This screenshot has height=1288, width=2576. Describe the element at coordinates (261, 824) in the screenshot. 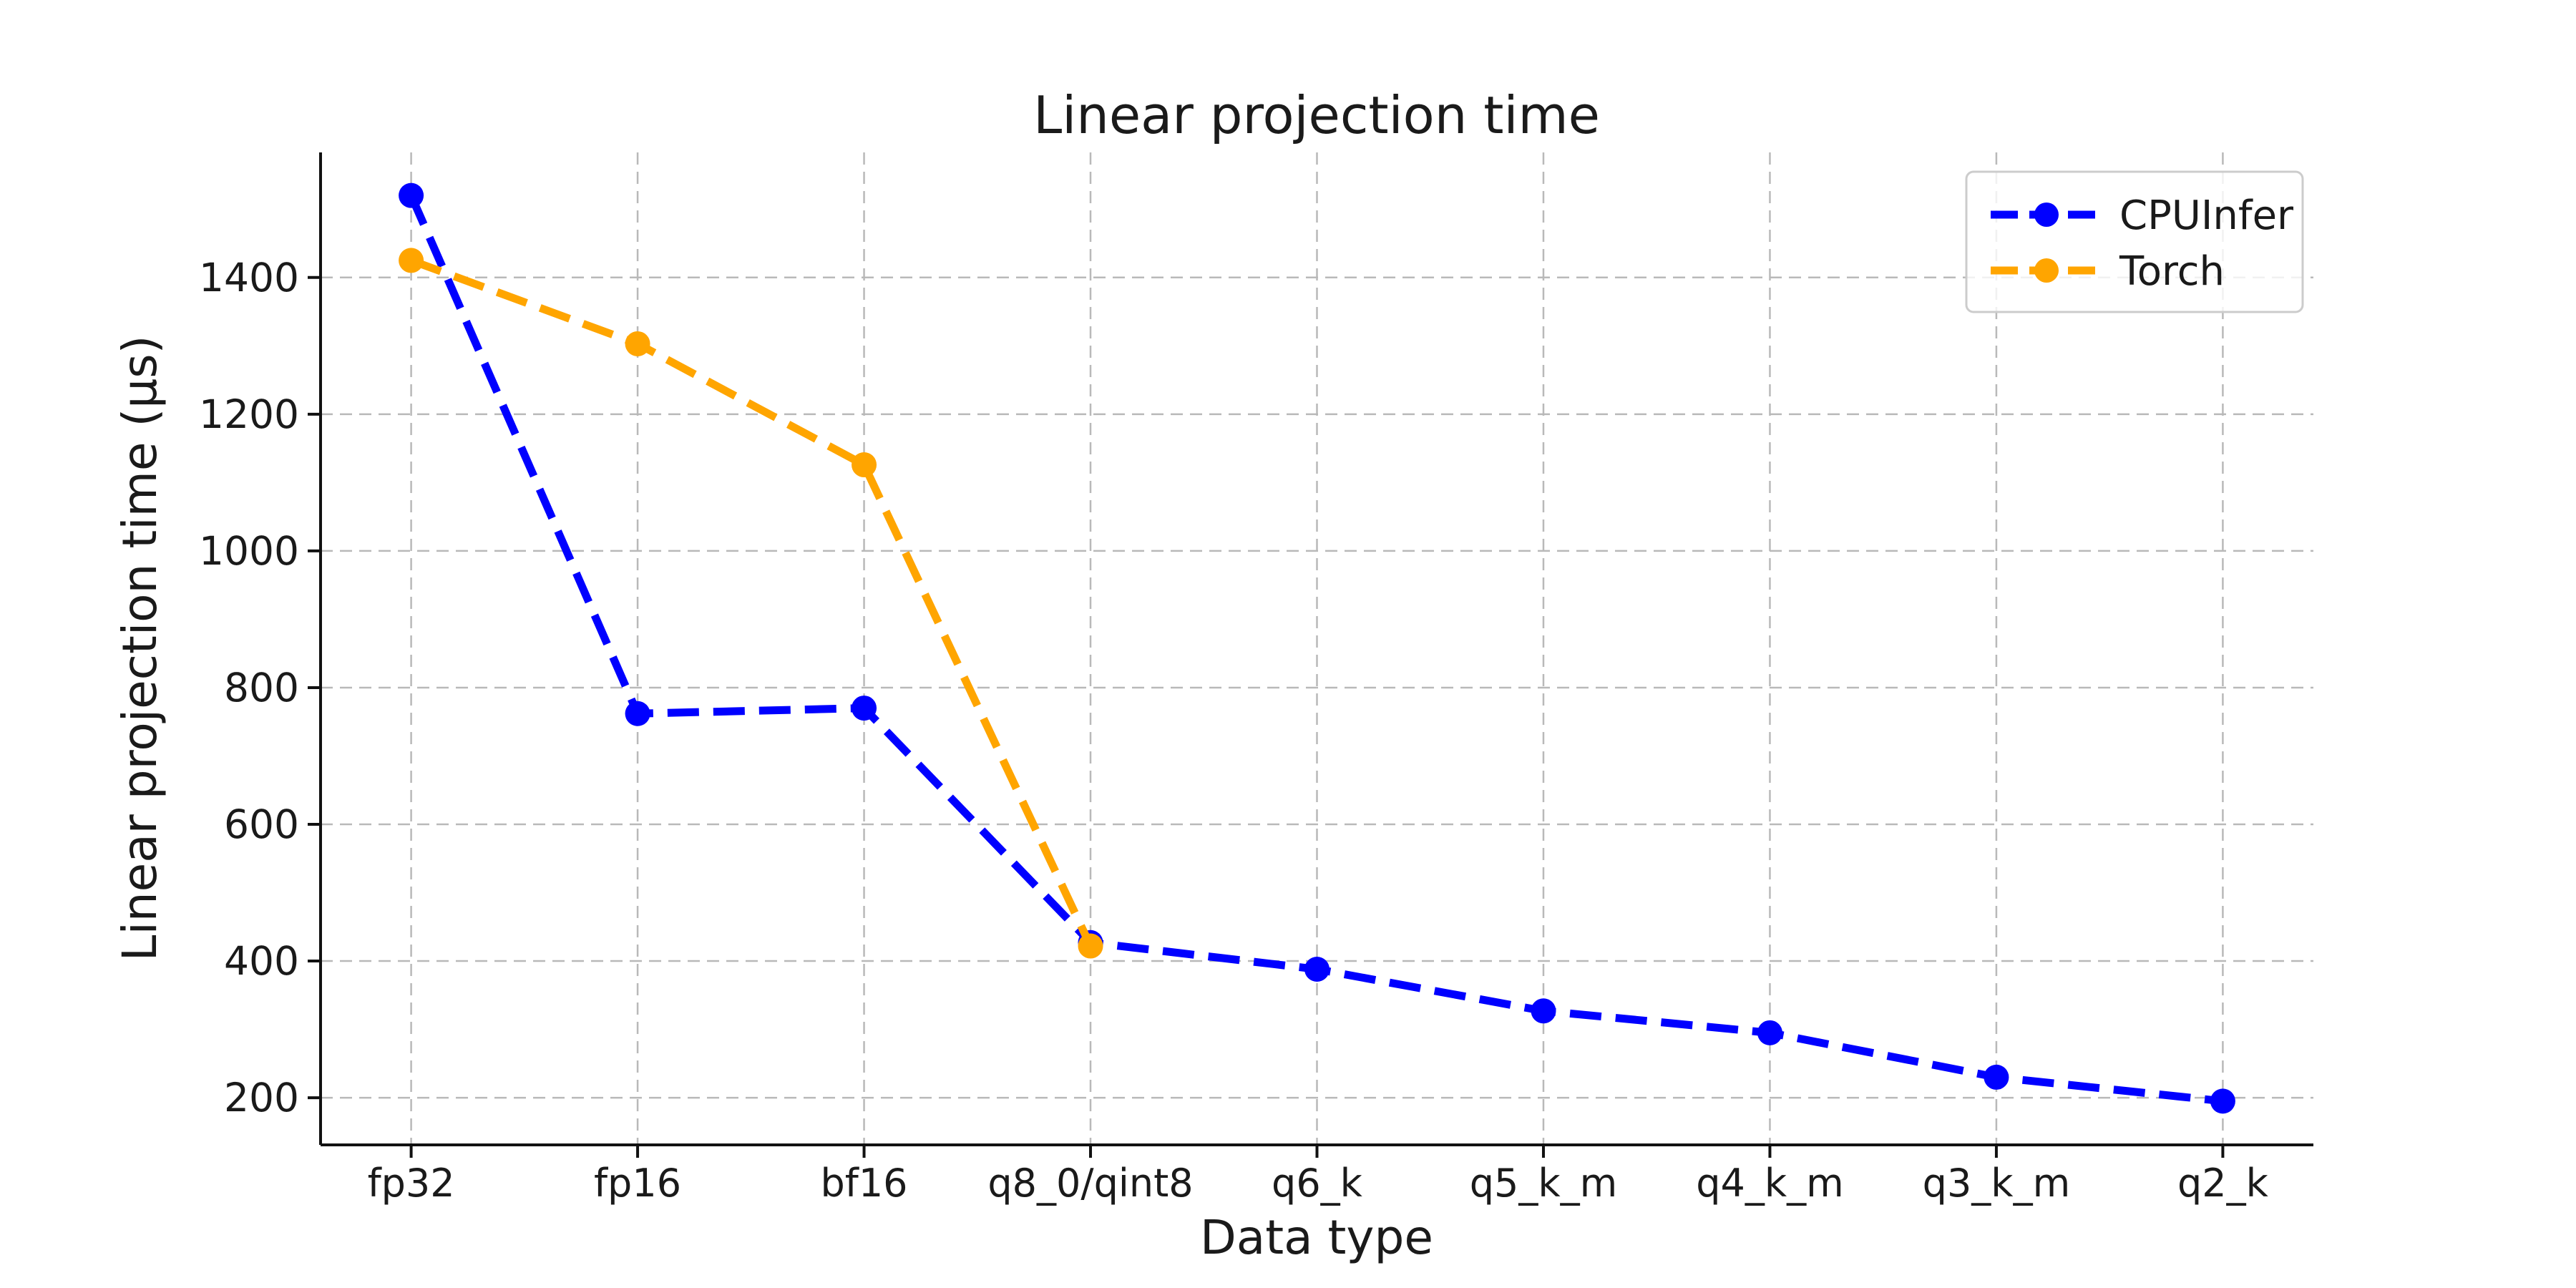

I see `y-tick-label-600: 600` at that location.